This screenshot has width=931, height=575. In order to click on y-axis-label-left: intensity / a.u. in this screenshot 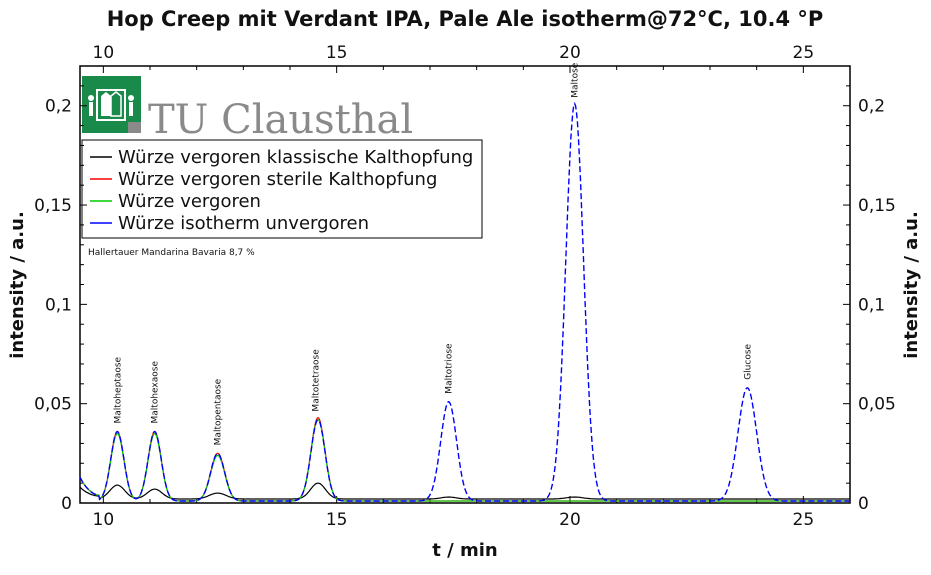, I will do `click(17, 285)`.